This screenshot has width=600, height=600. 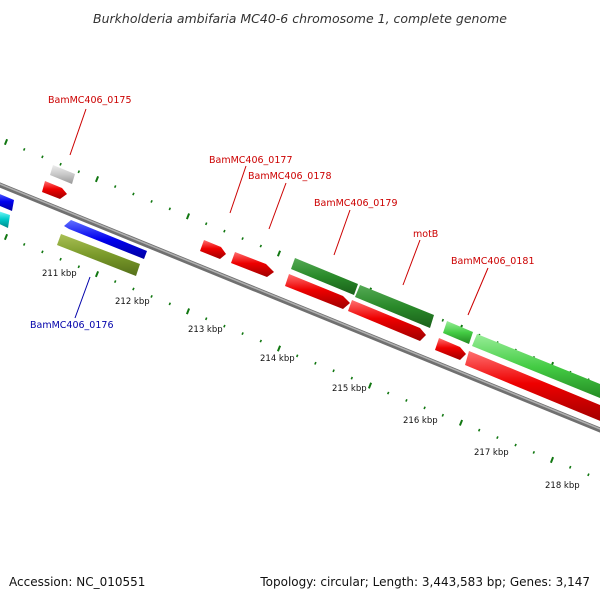 I want to click on gene-motB, so click(x=394, y=306).